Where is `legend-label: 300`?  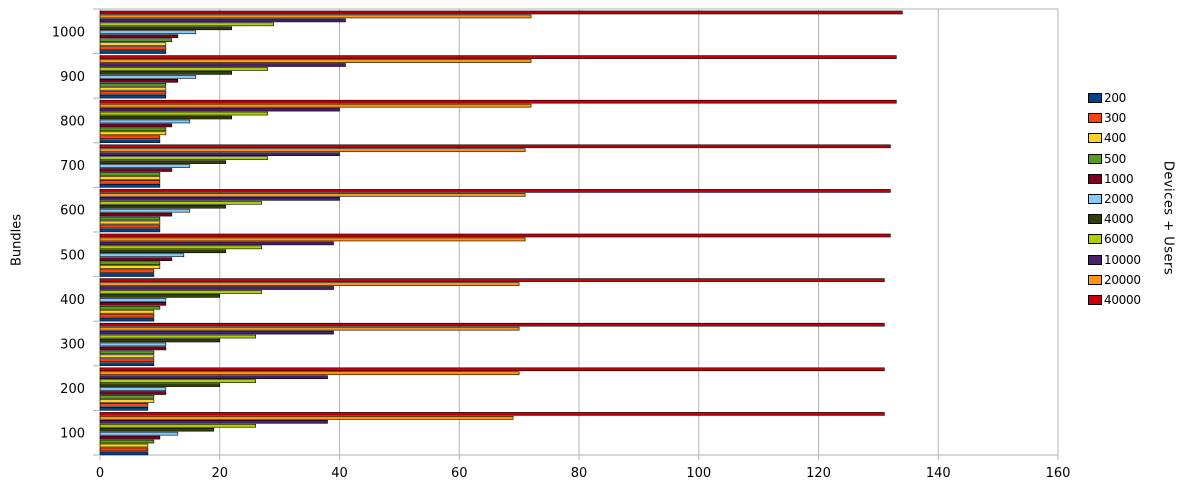
legend-label: 300 is located at coordinates (1115, 118).